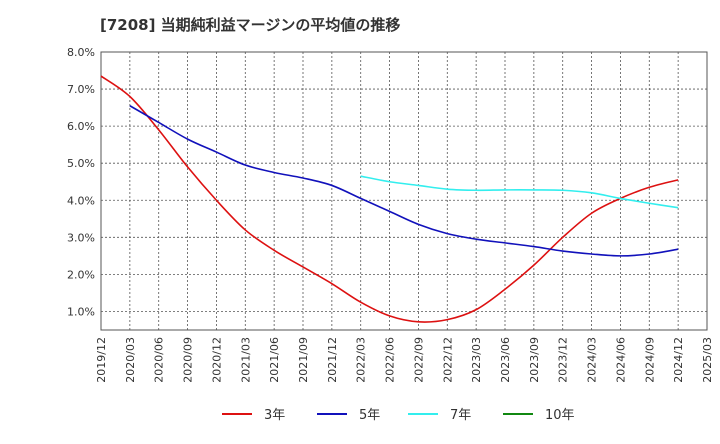 The image size is (720, 444). I want to click on legend: 3年 5年 7年 10年, so click(398, 415).